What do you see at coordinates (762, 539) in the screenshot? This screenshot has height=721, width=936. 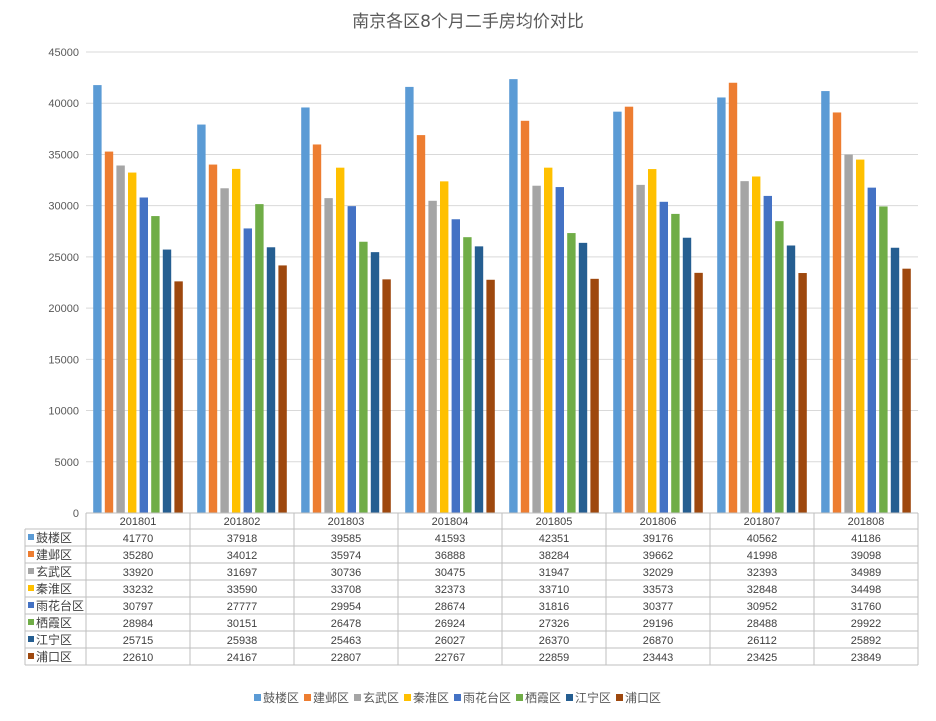 I see `table-cell-value: 40562` at bounding box center [762, 539].